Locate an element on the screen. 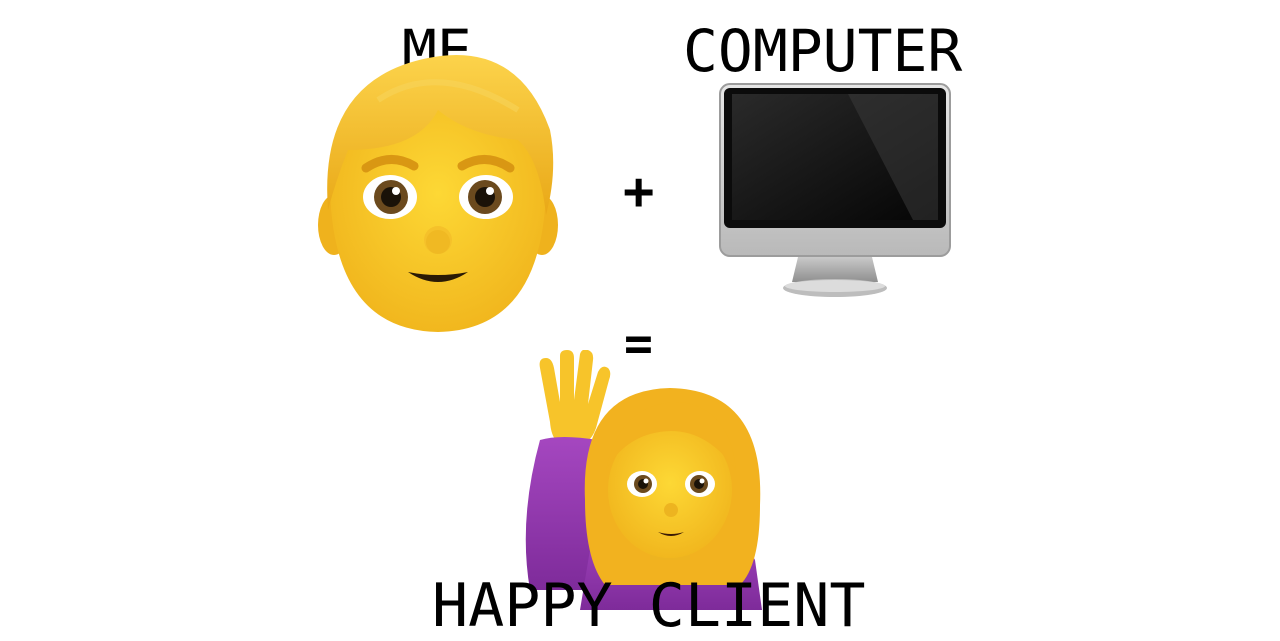 Image resolution: width=1280 pixels, height=641 pixels. plus-operator: + is located at coordinates (638, 192).